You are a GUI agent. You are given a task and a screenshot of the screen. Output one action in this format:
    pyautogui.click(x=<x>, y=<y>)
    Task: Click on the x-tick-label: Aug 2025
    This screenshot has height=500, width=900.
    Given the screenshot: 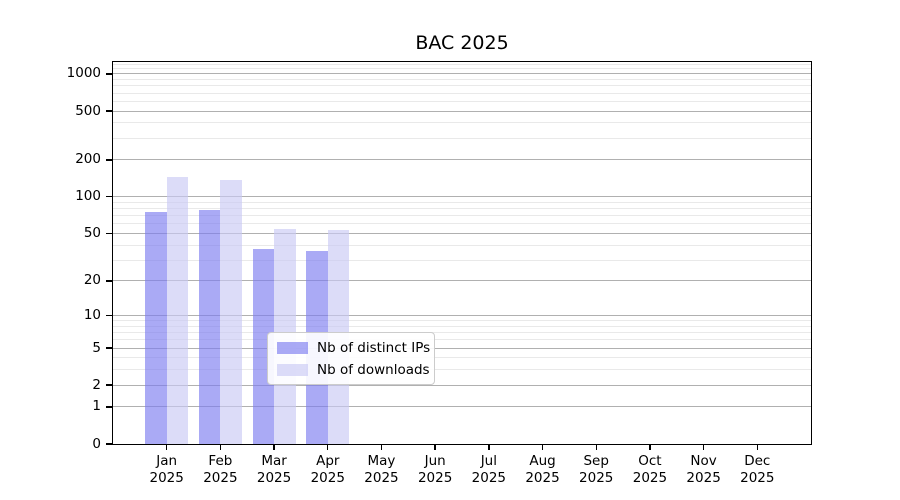 What is the action you would take?
    pyautogui.click(x=542, y=469)
    